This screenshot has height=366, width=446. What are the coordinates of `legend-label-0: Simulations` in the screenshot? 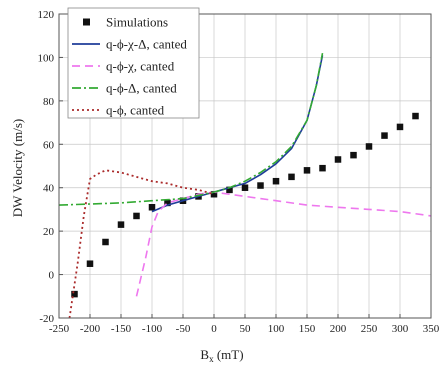 It's located at (137, 22).